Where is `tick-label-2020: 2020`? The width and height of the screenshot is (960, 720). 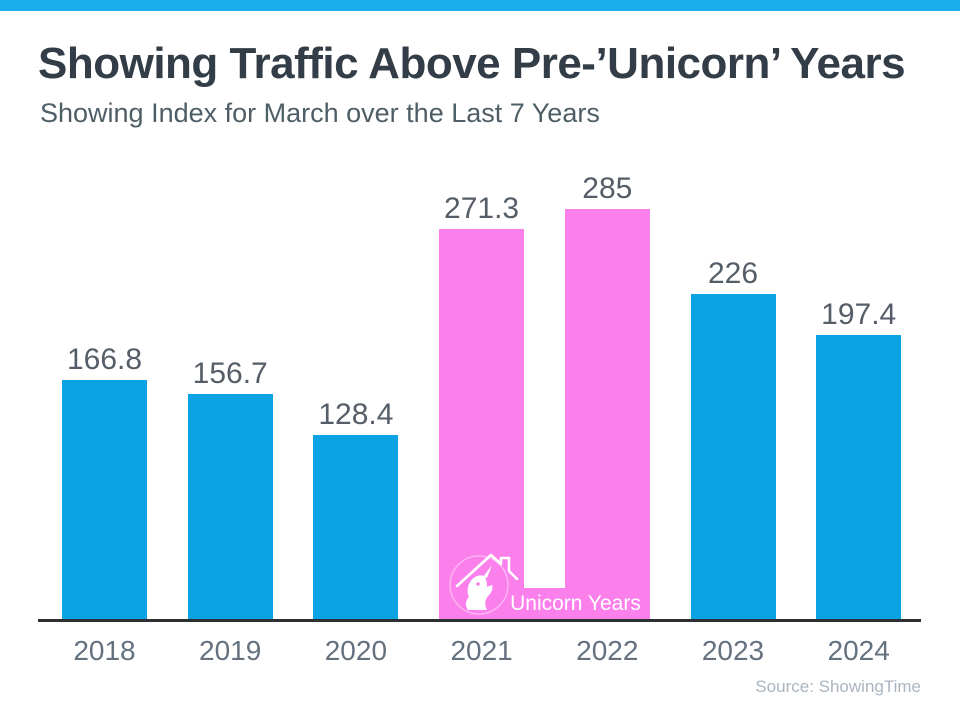
tick-label-2020: 2020 is located at coordinates (356, 650).